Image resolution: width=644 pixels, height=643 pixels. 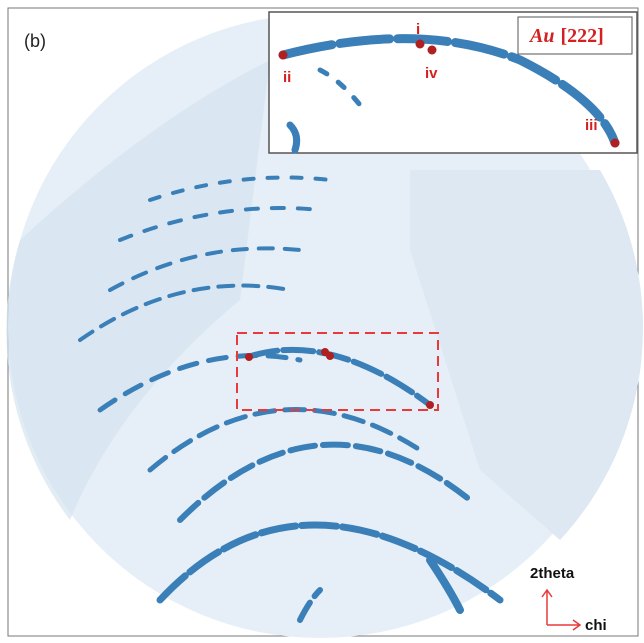 I want to click on axis-label-vertical: 2theta, so click(x=552, y=573).